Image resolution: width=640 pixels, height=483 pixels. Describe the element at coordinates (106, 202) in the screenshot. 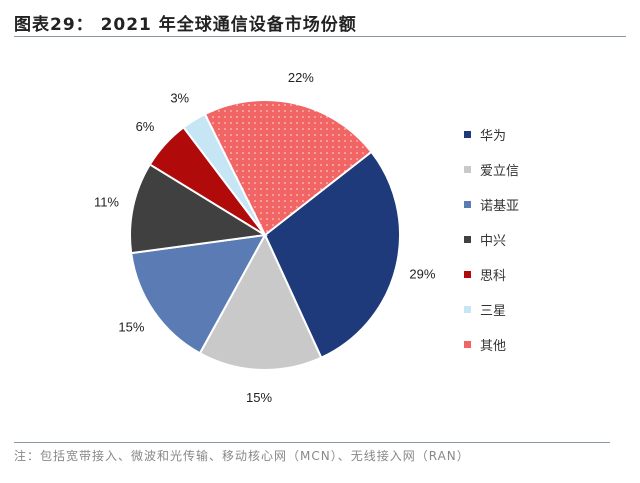

I see `data-label: 11%` at that location.